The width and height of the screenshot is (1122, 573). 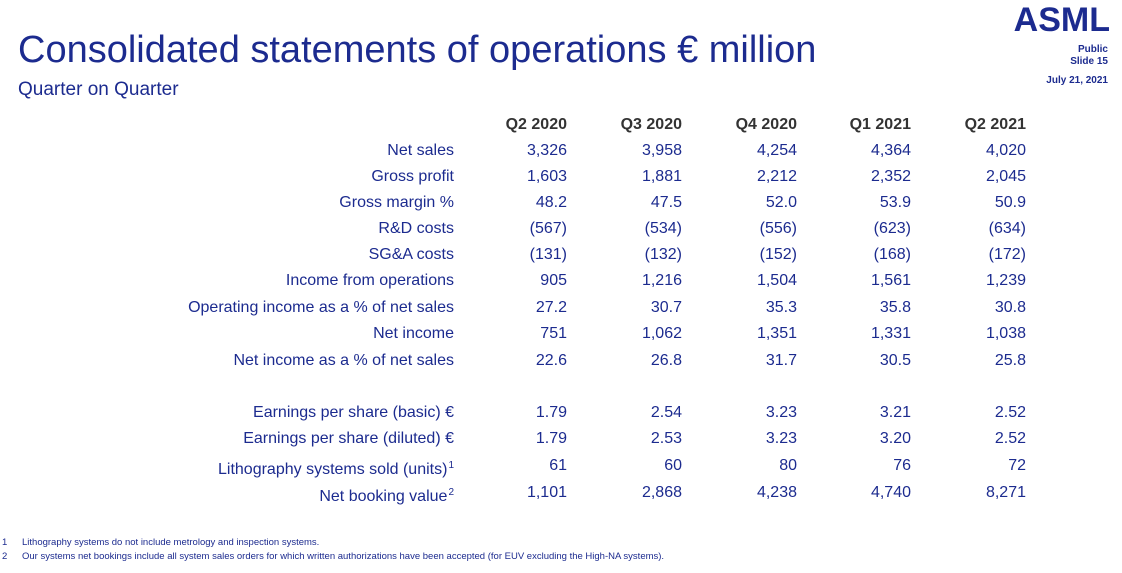 I want to click on table-cell: 47.5, so click(x=666, y=202).